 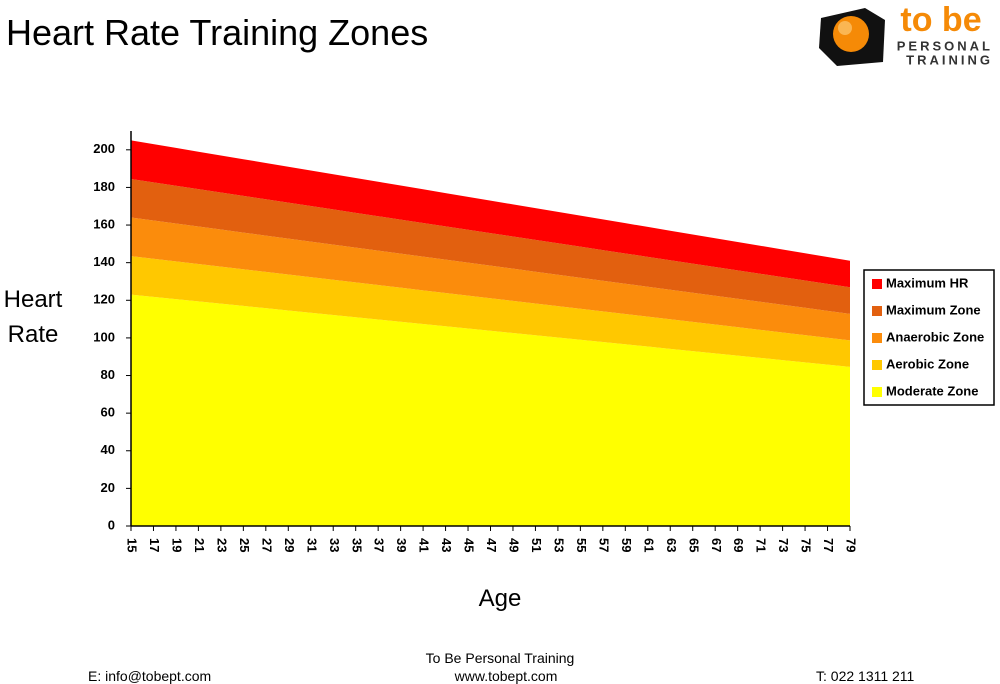 I want to click on x-tick-label: 57, so click(x=603, y=545).